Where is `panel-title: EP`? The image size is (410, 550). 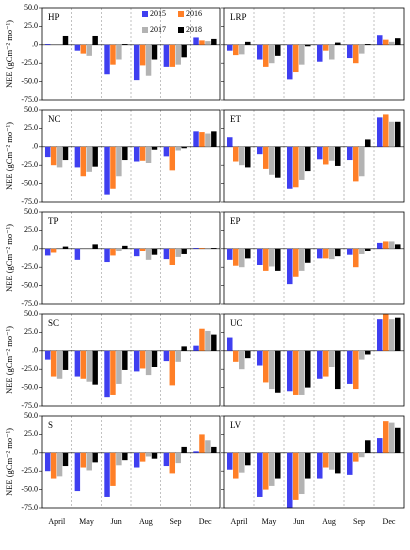 panel-title: EP is located at coordinates (235, 221).